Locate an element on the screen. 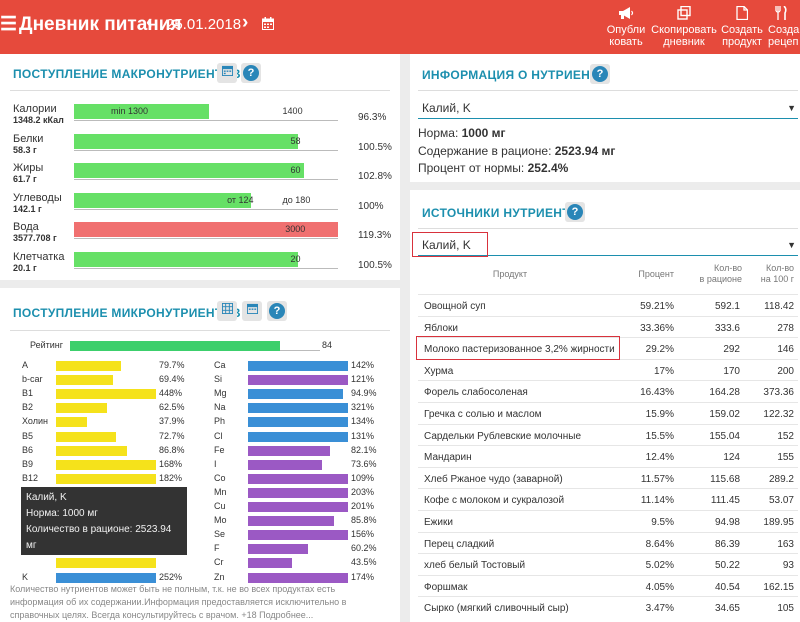 The image size is (800, 622). macro-amount: 58.3 г is located at coordinates (25, 149).